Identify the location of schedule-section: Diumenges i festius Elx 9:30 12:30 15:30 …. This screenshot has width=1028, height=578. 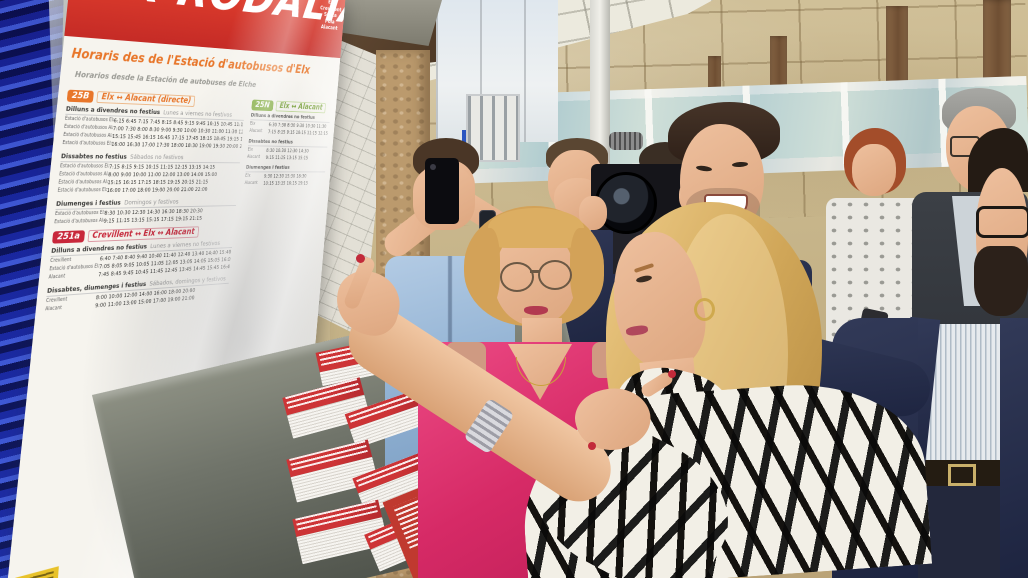
(285, 176).